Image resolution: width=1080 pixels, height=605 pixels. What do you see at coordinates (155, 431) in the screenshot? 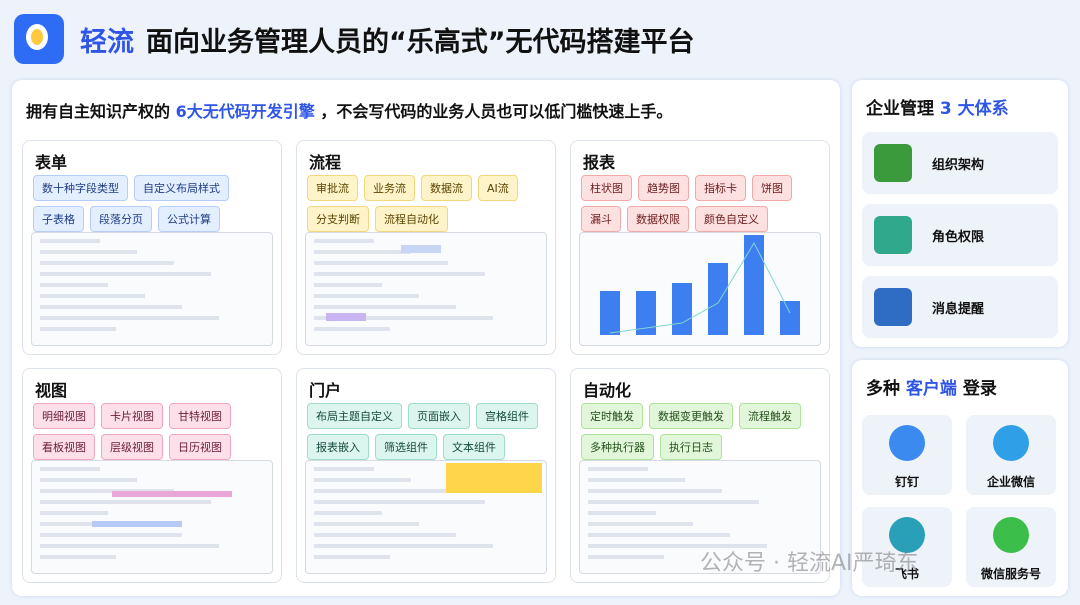
I see `tag-list: 明细视图 卡片视图 甘特视图看板视图 层级视图 日历视图` at bounding box center [155, 431].